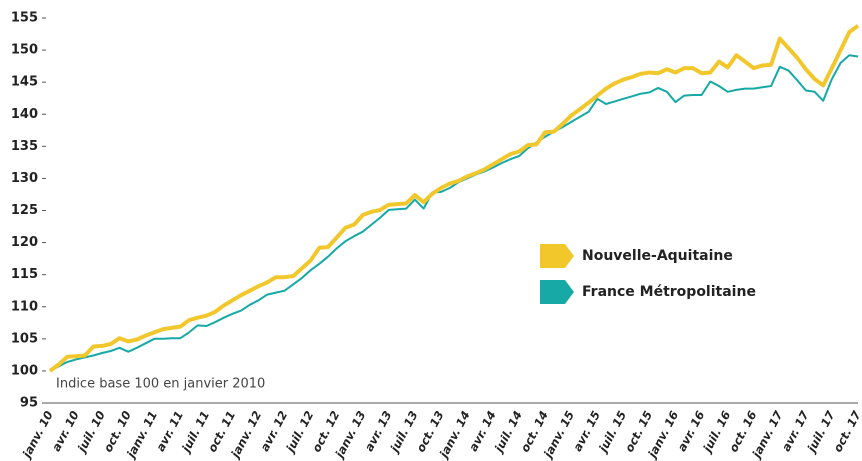 This screenshot has width=862, height=461. I want to click on y-tick-label: 115, so click(24, 274).